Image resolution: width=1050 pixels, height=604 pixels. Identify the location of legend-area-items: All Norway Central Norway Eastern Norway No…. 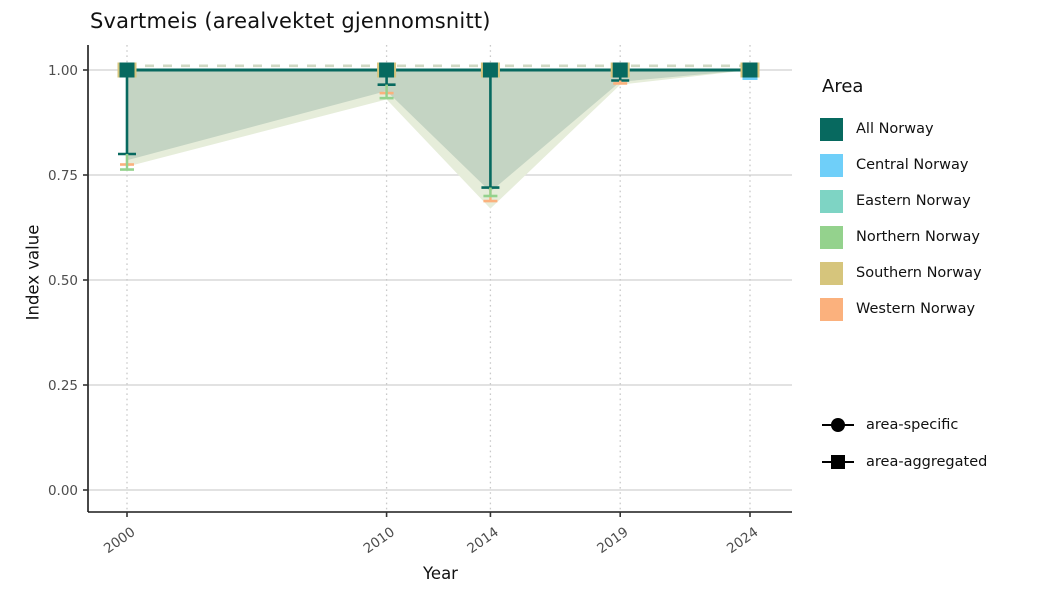
(901, 219).